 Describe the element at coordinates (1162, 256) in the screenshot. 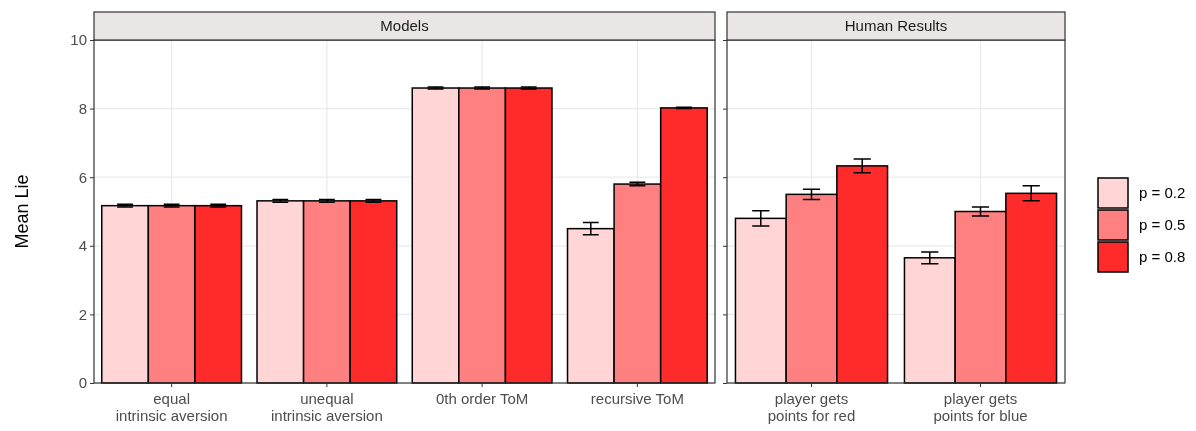

I see `legend-label: p = 0.8` at that location.